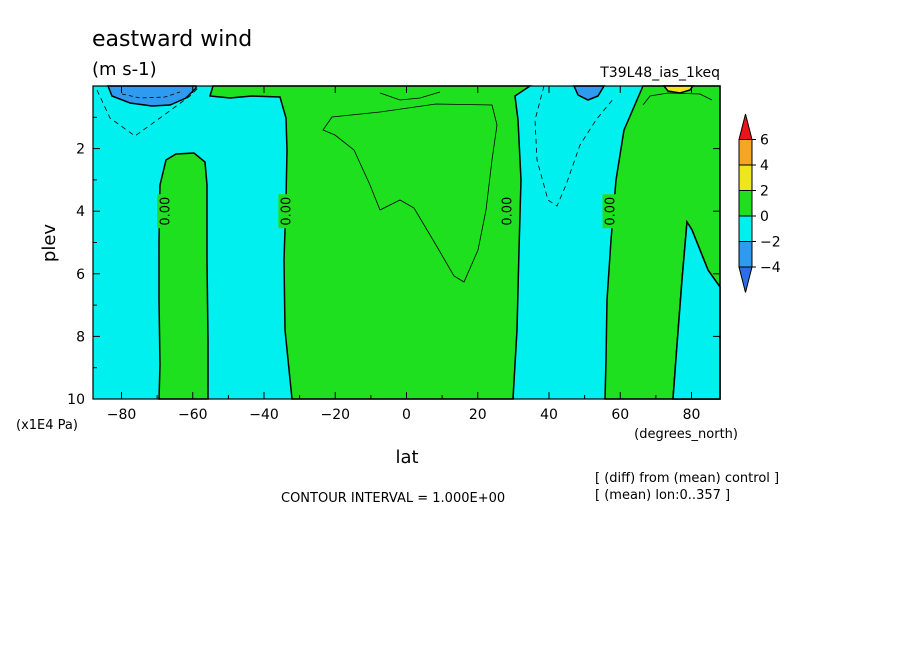 Image resolution: width=904 pixels, height=654 pixels. Describe the element at coordinates (764, 217) in the screenshot. I see `colorbar-label: 0` at that location.